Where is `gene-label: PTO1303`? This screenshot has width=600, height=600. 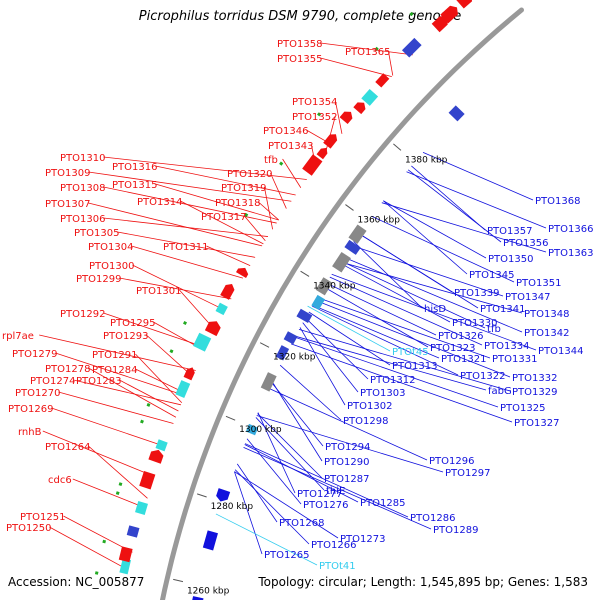 gene-label: PTO1303 is located at coordinates (382, 393).